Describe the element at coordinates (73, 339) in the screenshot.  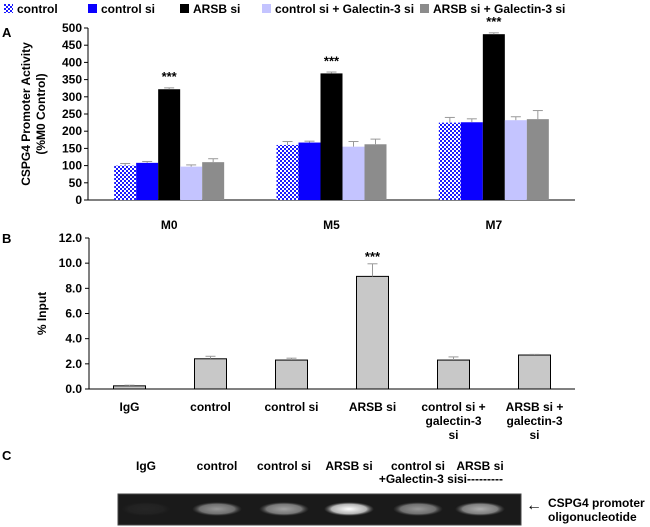
I see `y-tick-label-b: 4.0` at that location.